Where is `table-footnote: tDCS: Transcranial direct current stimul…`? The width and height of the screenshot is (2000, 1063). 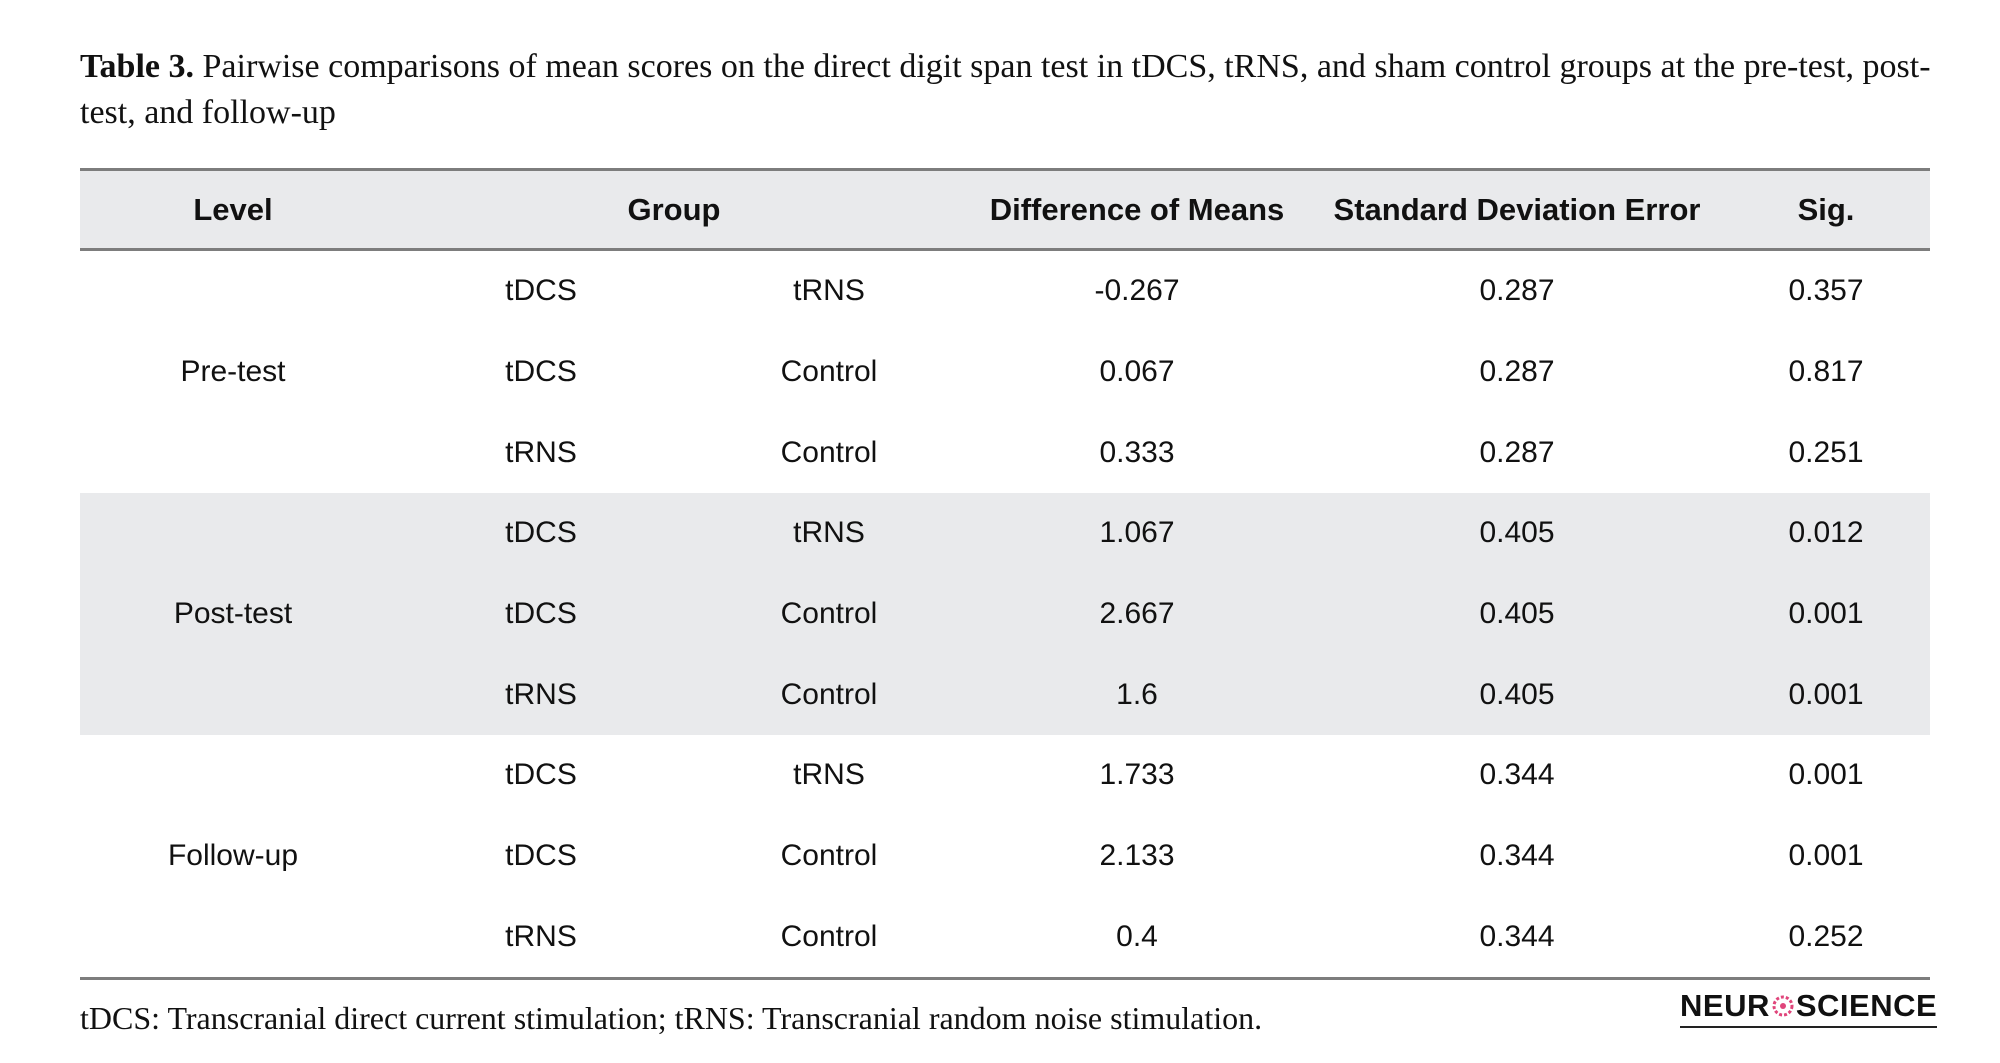
table-footnote: tDCS: Transcranial direct current stimul… is located at coordinates (671, 1018).